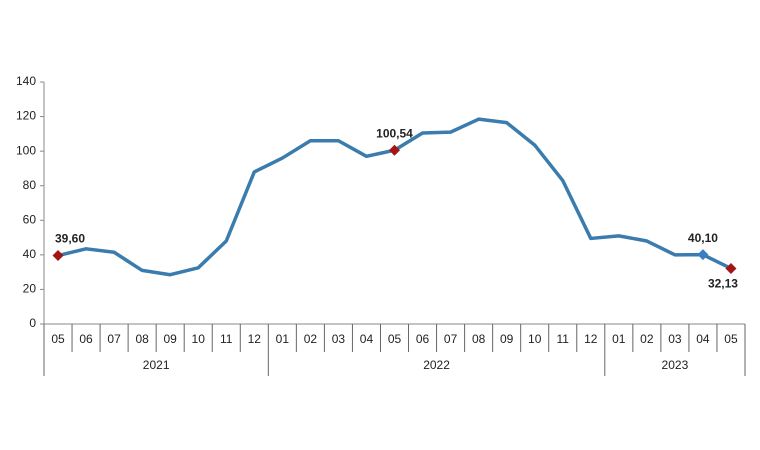 This screenshot has height=450, width=760. I want to click on y-tick-label: 20, so click(30, 289).